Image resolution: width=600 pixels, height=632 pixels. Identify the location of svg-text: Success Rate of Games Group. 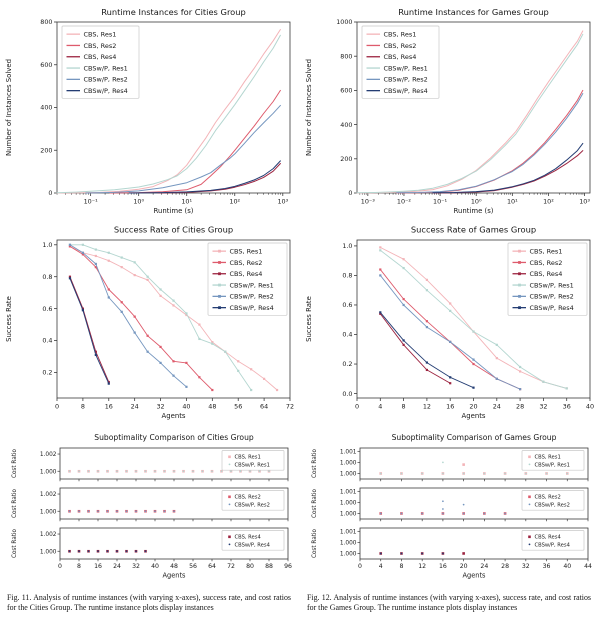
(473, 230).